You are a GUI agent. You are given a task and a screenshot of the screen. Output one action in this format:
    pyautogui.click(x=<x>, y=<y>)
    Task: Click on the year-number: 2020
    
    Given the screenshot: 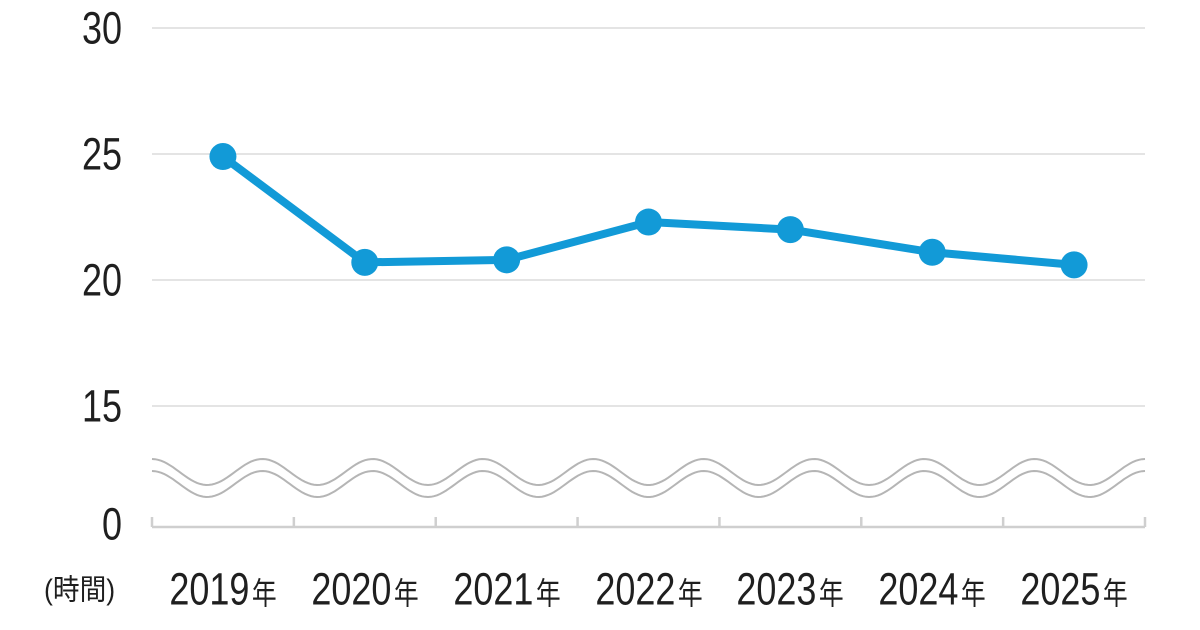 What is the action you would take?
    pyautogui.click(x=351, y=589)
    